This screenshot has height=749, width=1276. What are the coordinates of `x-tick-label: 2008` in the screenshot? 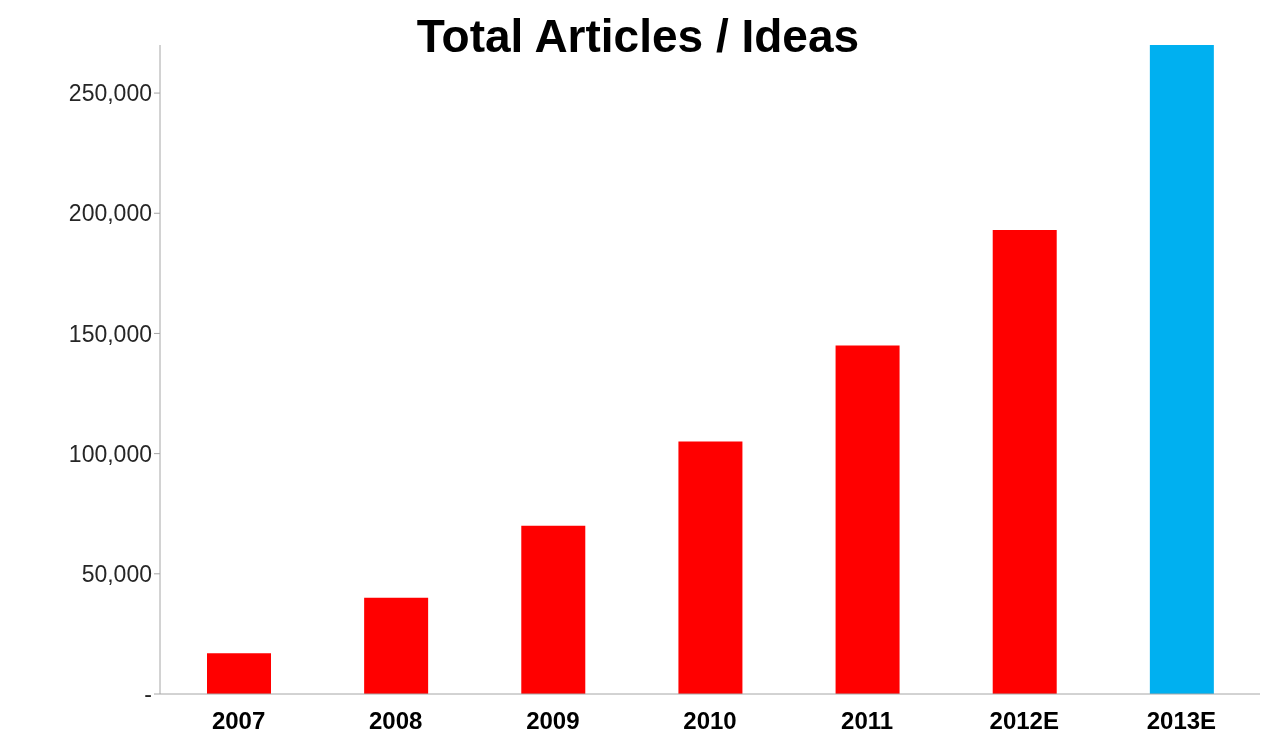 It's located at (396, 721).